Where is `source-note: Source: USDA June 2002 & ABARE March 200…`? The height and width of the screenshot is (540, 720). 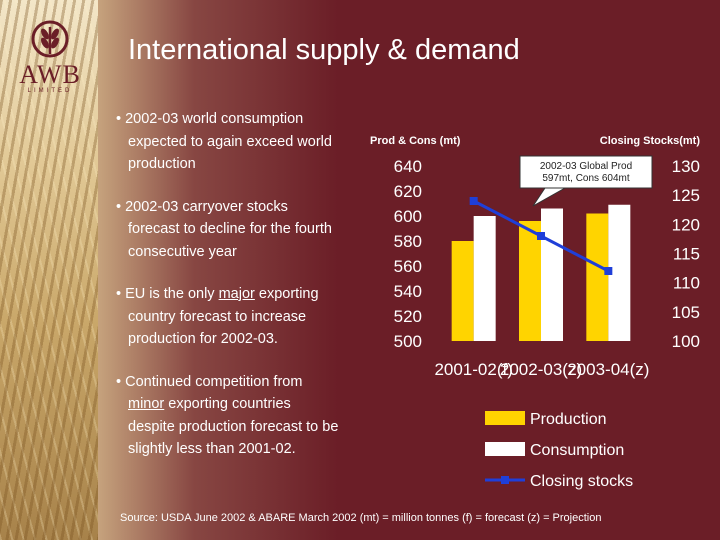 source-note: Source: USDA June 2002 & ABARE March 200… is located at coordinates (361, 518).